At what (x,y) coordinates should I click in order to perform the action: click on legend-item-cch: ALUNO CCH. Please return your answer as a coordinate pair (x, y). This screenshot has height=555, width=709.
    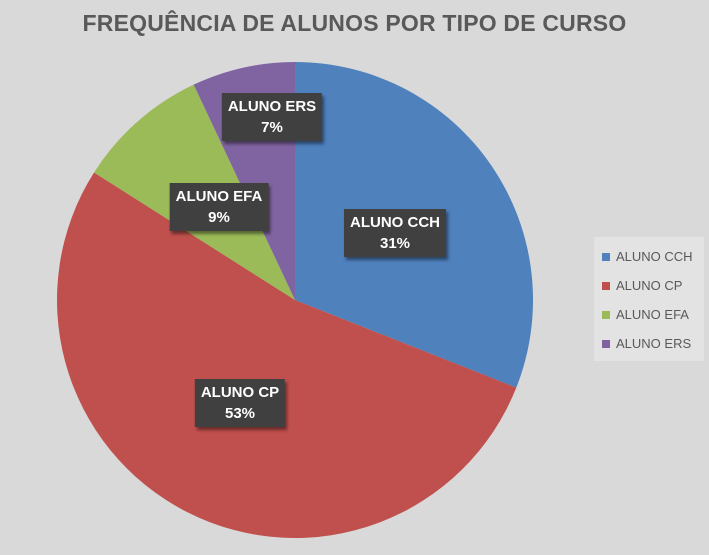
    Looking at the image, I should click on (653, 256).